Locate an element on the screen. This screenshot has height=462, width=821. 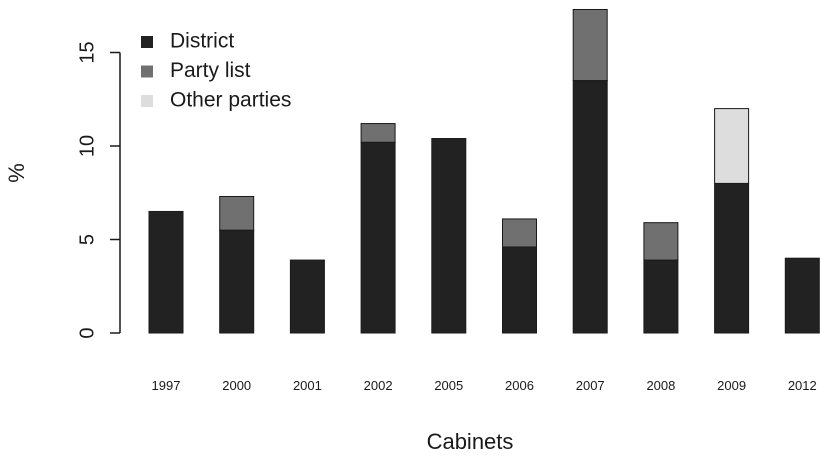
x-tick-label: 2001 is located at coordinates (307, 385).